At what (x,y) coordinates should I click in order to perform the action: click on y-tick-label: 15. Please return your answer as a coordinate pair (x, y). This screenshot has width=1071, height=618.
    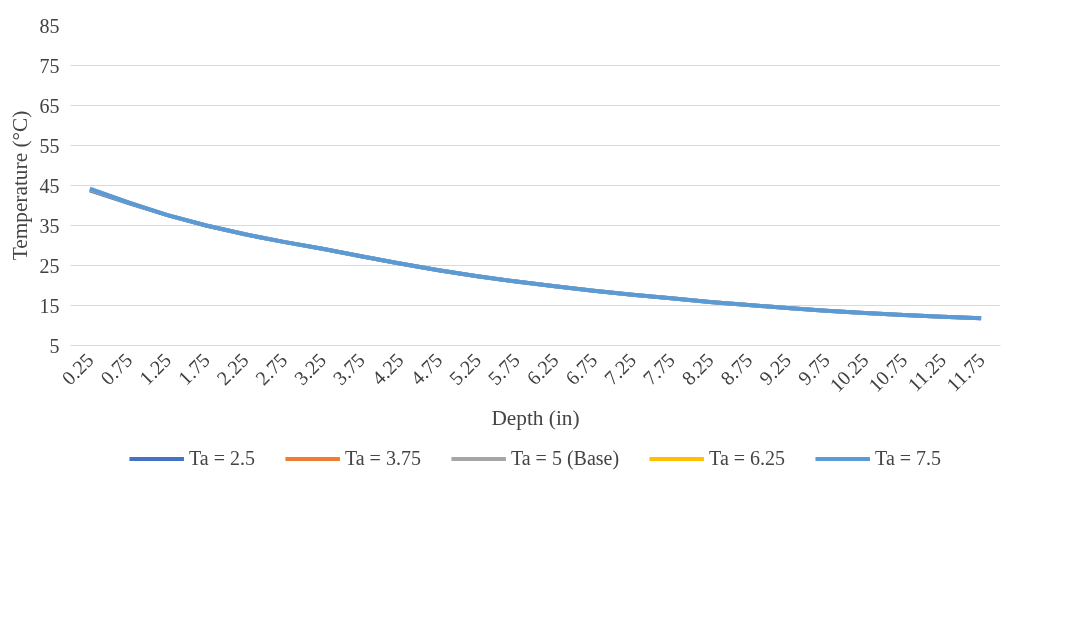
    Looking at the image, I should click on (49, 305).